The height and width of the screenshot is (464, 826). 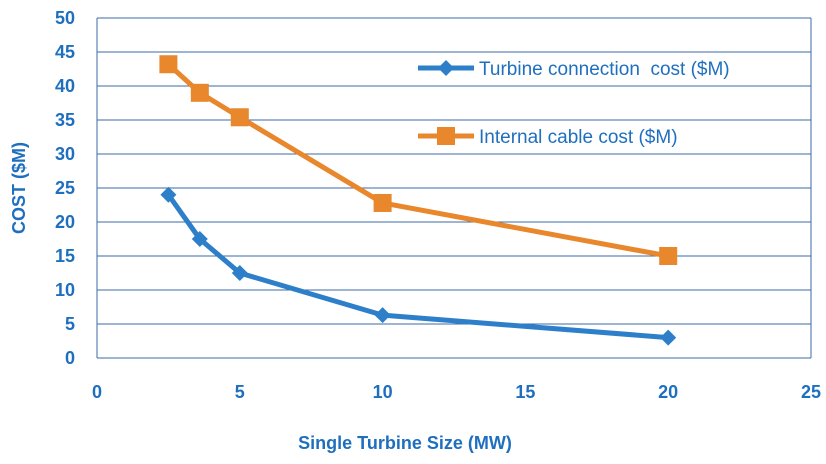 I want to click on x-tick-label: 15, so click(x=525, y=392).